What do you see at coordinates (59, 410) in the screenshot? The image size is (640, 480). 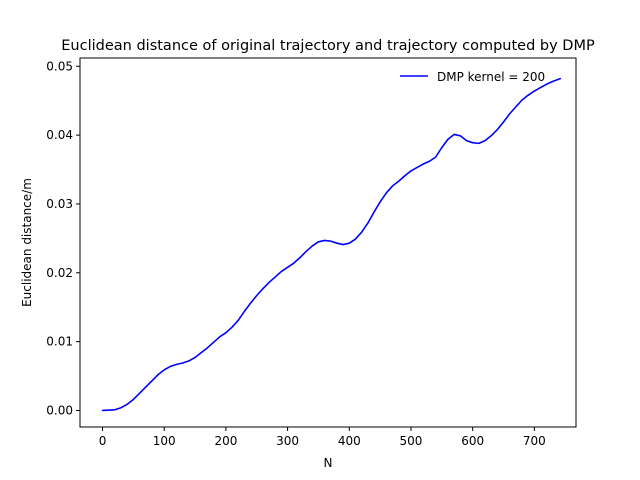 I see `y-tick-label: 0.00` at bounding box center [59, 410].